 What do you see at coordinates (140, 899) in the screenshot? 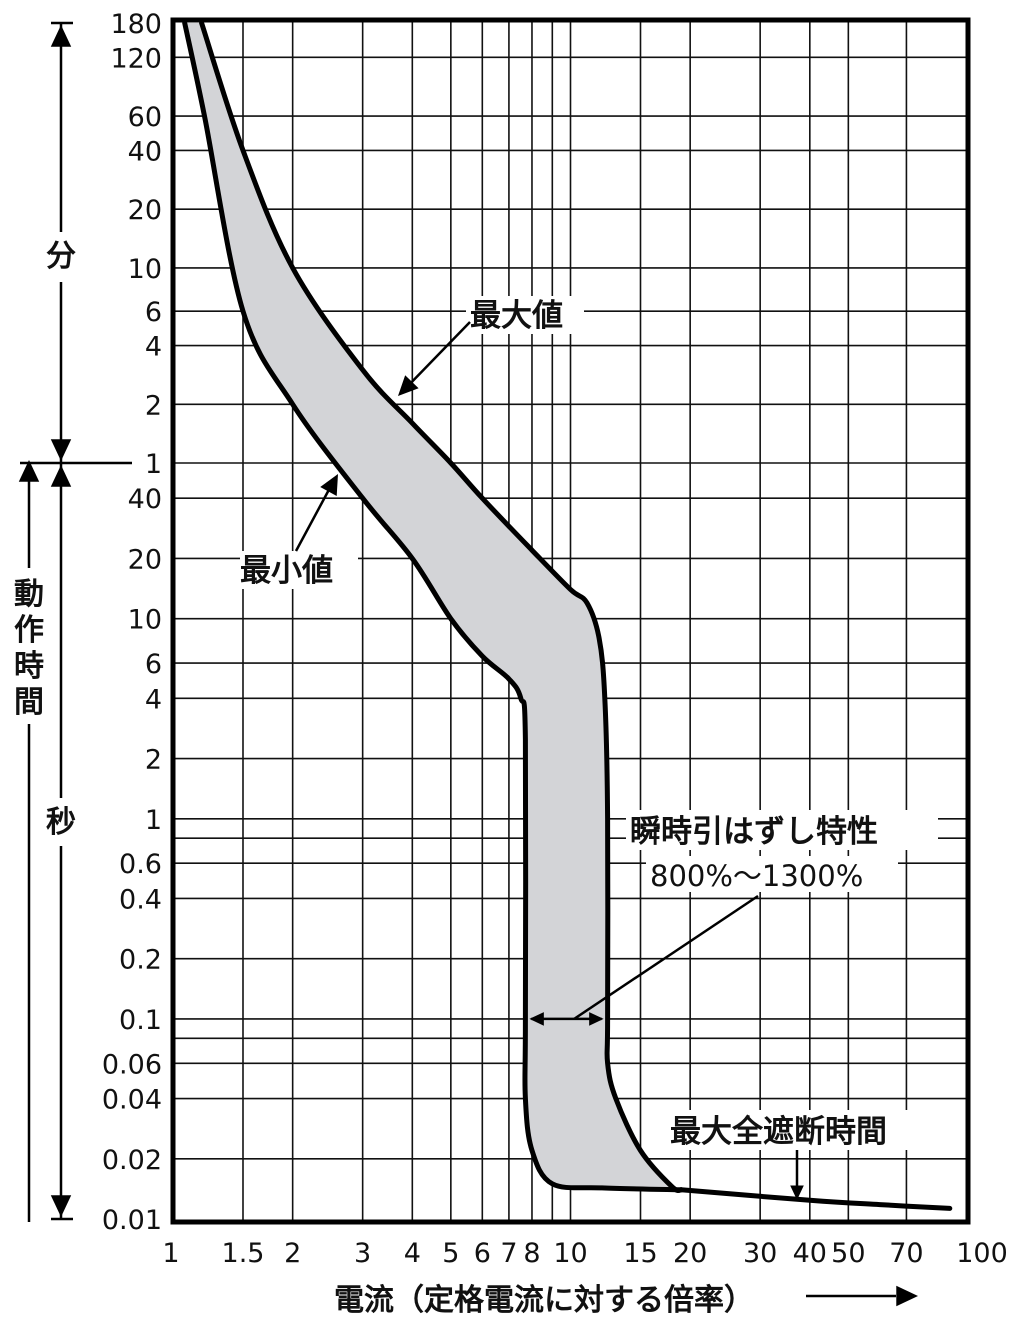
I see `y-tick-sec-0.4: 0.4` at bounding box center [140, 899].